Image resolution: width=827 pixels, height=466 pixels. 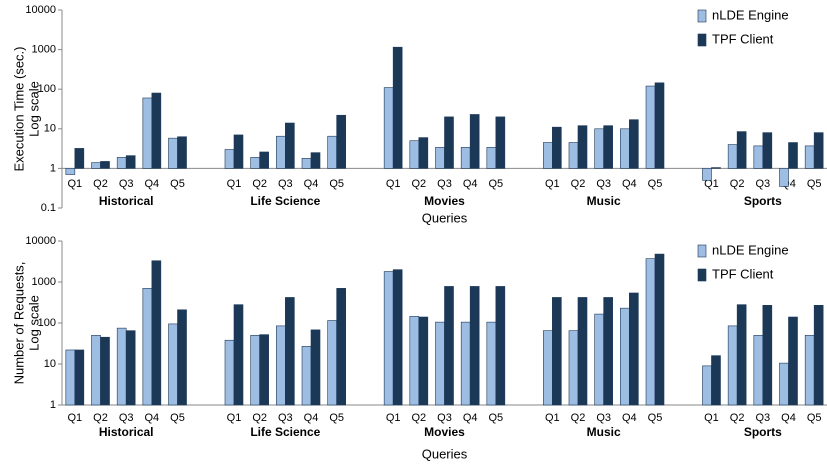 I want to click on legend-label: TPF Client, so click(x=743, y=273).